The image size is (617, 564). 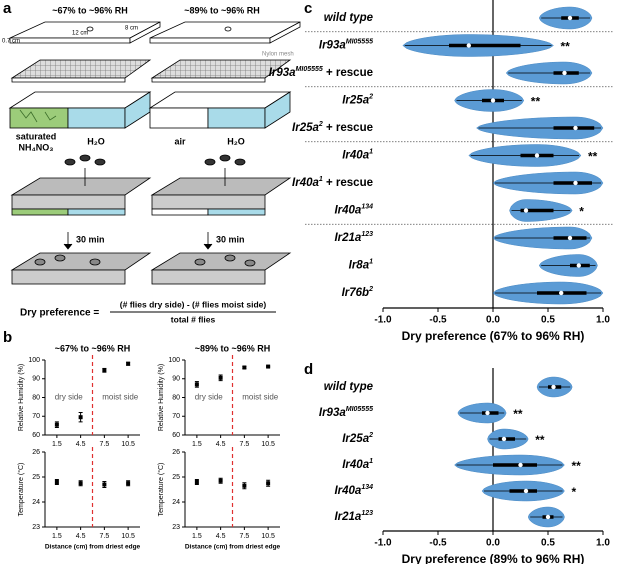 What do you see at coordinates (176, 477) in the screenshot?
I see `y-tick-label: 25` at bounding box center [176, 477].